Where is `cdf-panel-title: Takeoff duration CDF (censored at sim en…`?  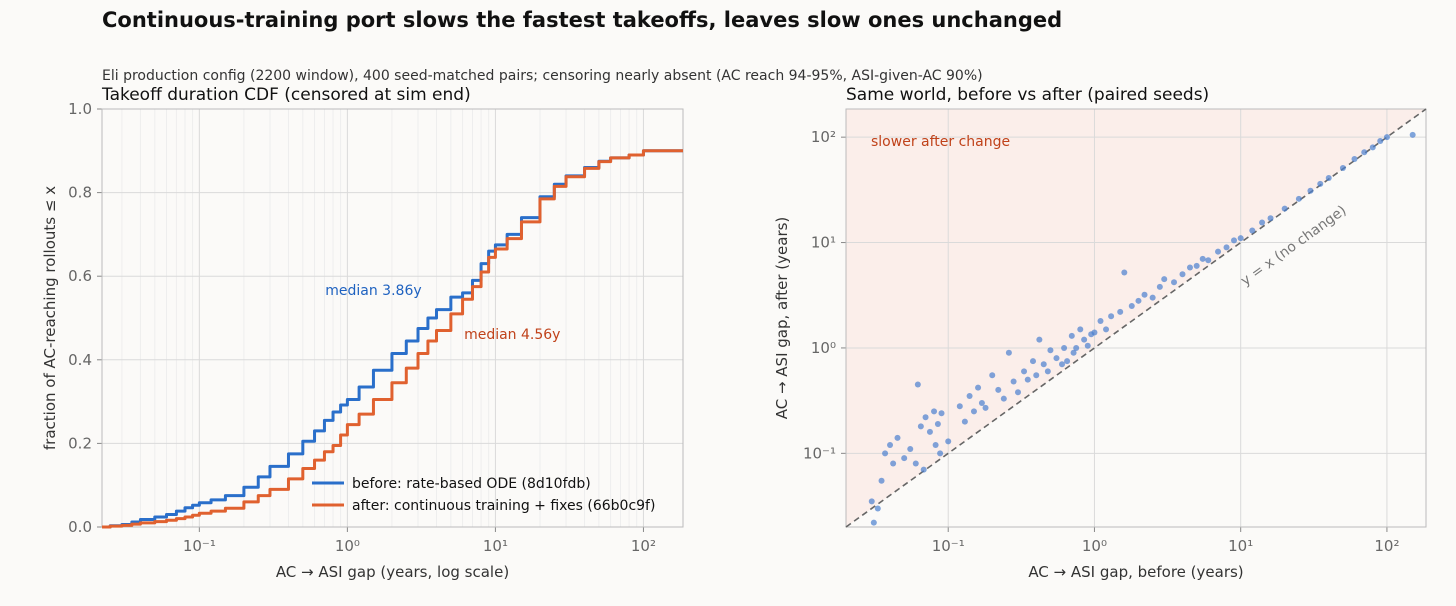
cdf-panel-title: Takeoff duration CDF (censored at sim en… is located at coordinates (286, 95).